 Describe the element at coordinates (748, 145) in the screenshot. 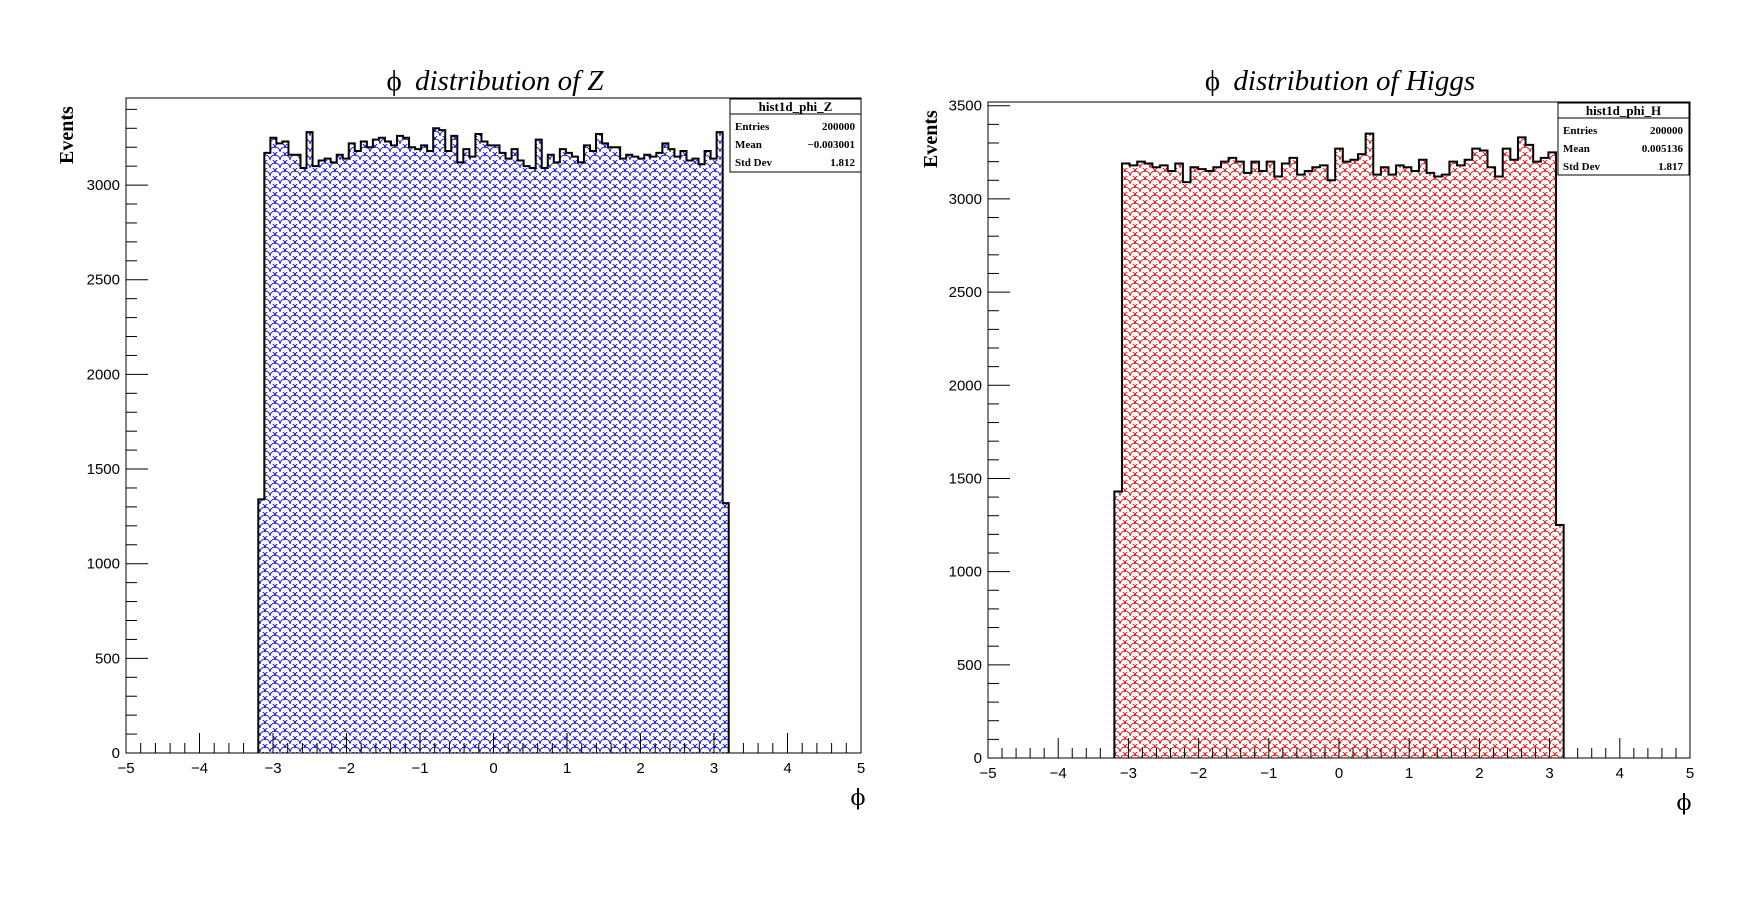

I see `stats-label-mean: Mean` at that location.